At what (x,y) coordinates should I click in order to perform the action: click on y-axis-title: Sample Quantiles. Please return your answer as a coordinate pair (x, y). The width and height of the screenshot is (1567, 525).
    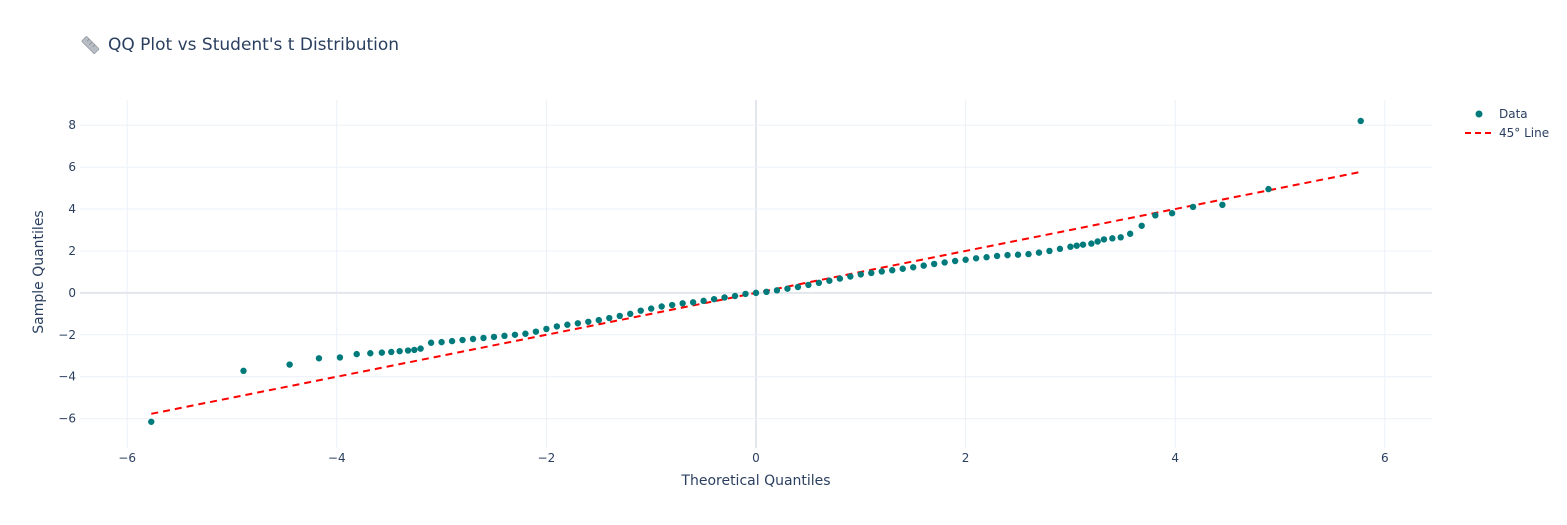
    Looking at the image, I should click on (39, 271).